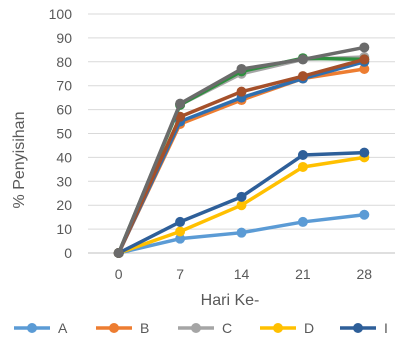 The height and width of the screenshot is (348, 405). What do you see at coordinates (386, 328) in the screenshot?
I see `legend-label: I` at bounding box center [386, 328].